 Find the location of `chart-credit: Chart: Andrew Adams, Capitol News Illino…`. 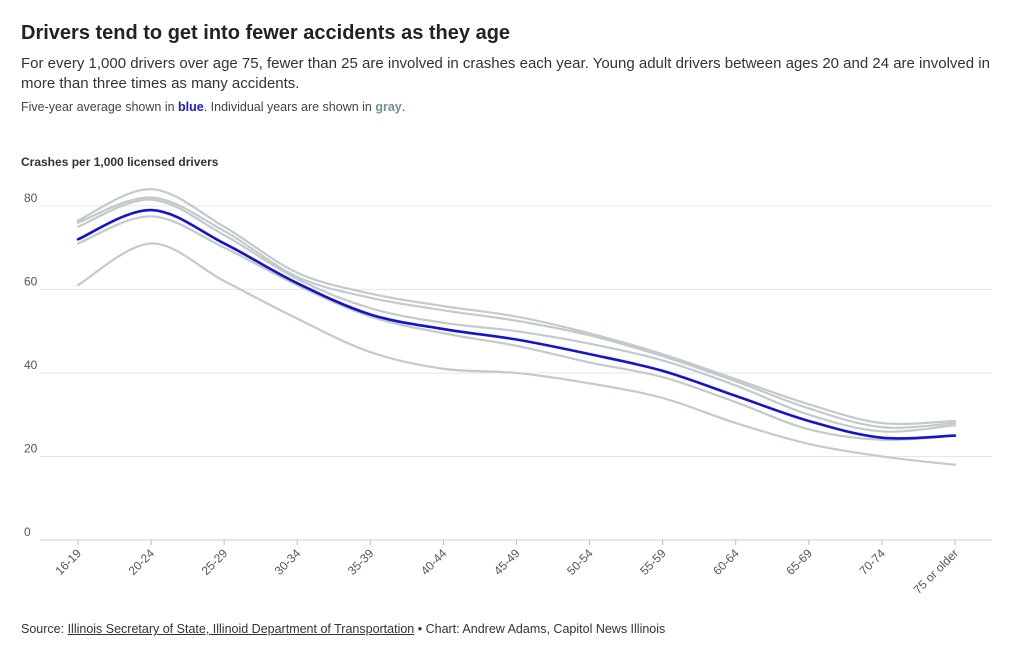

chart-credit: Chart: Andrew Adams, Capitol News Illino… is located at coordinates (545, 629).